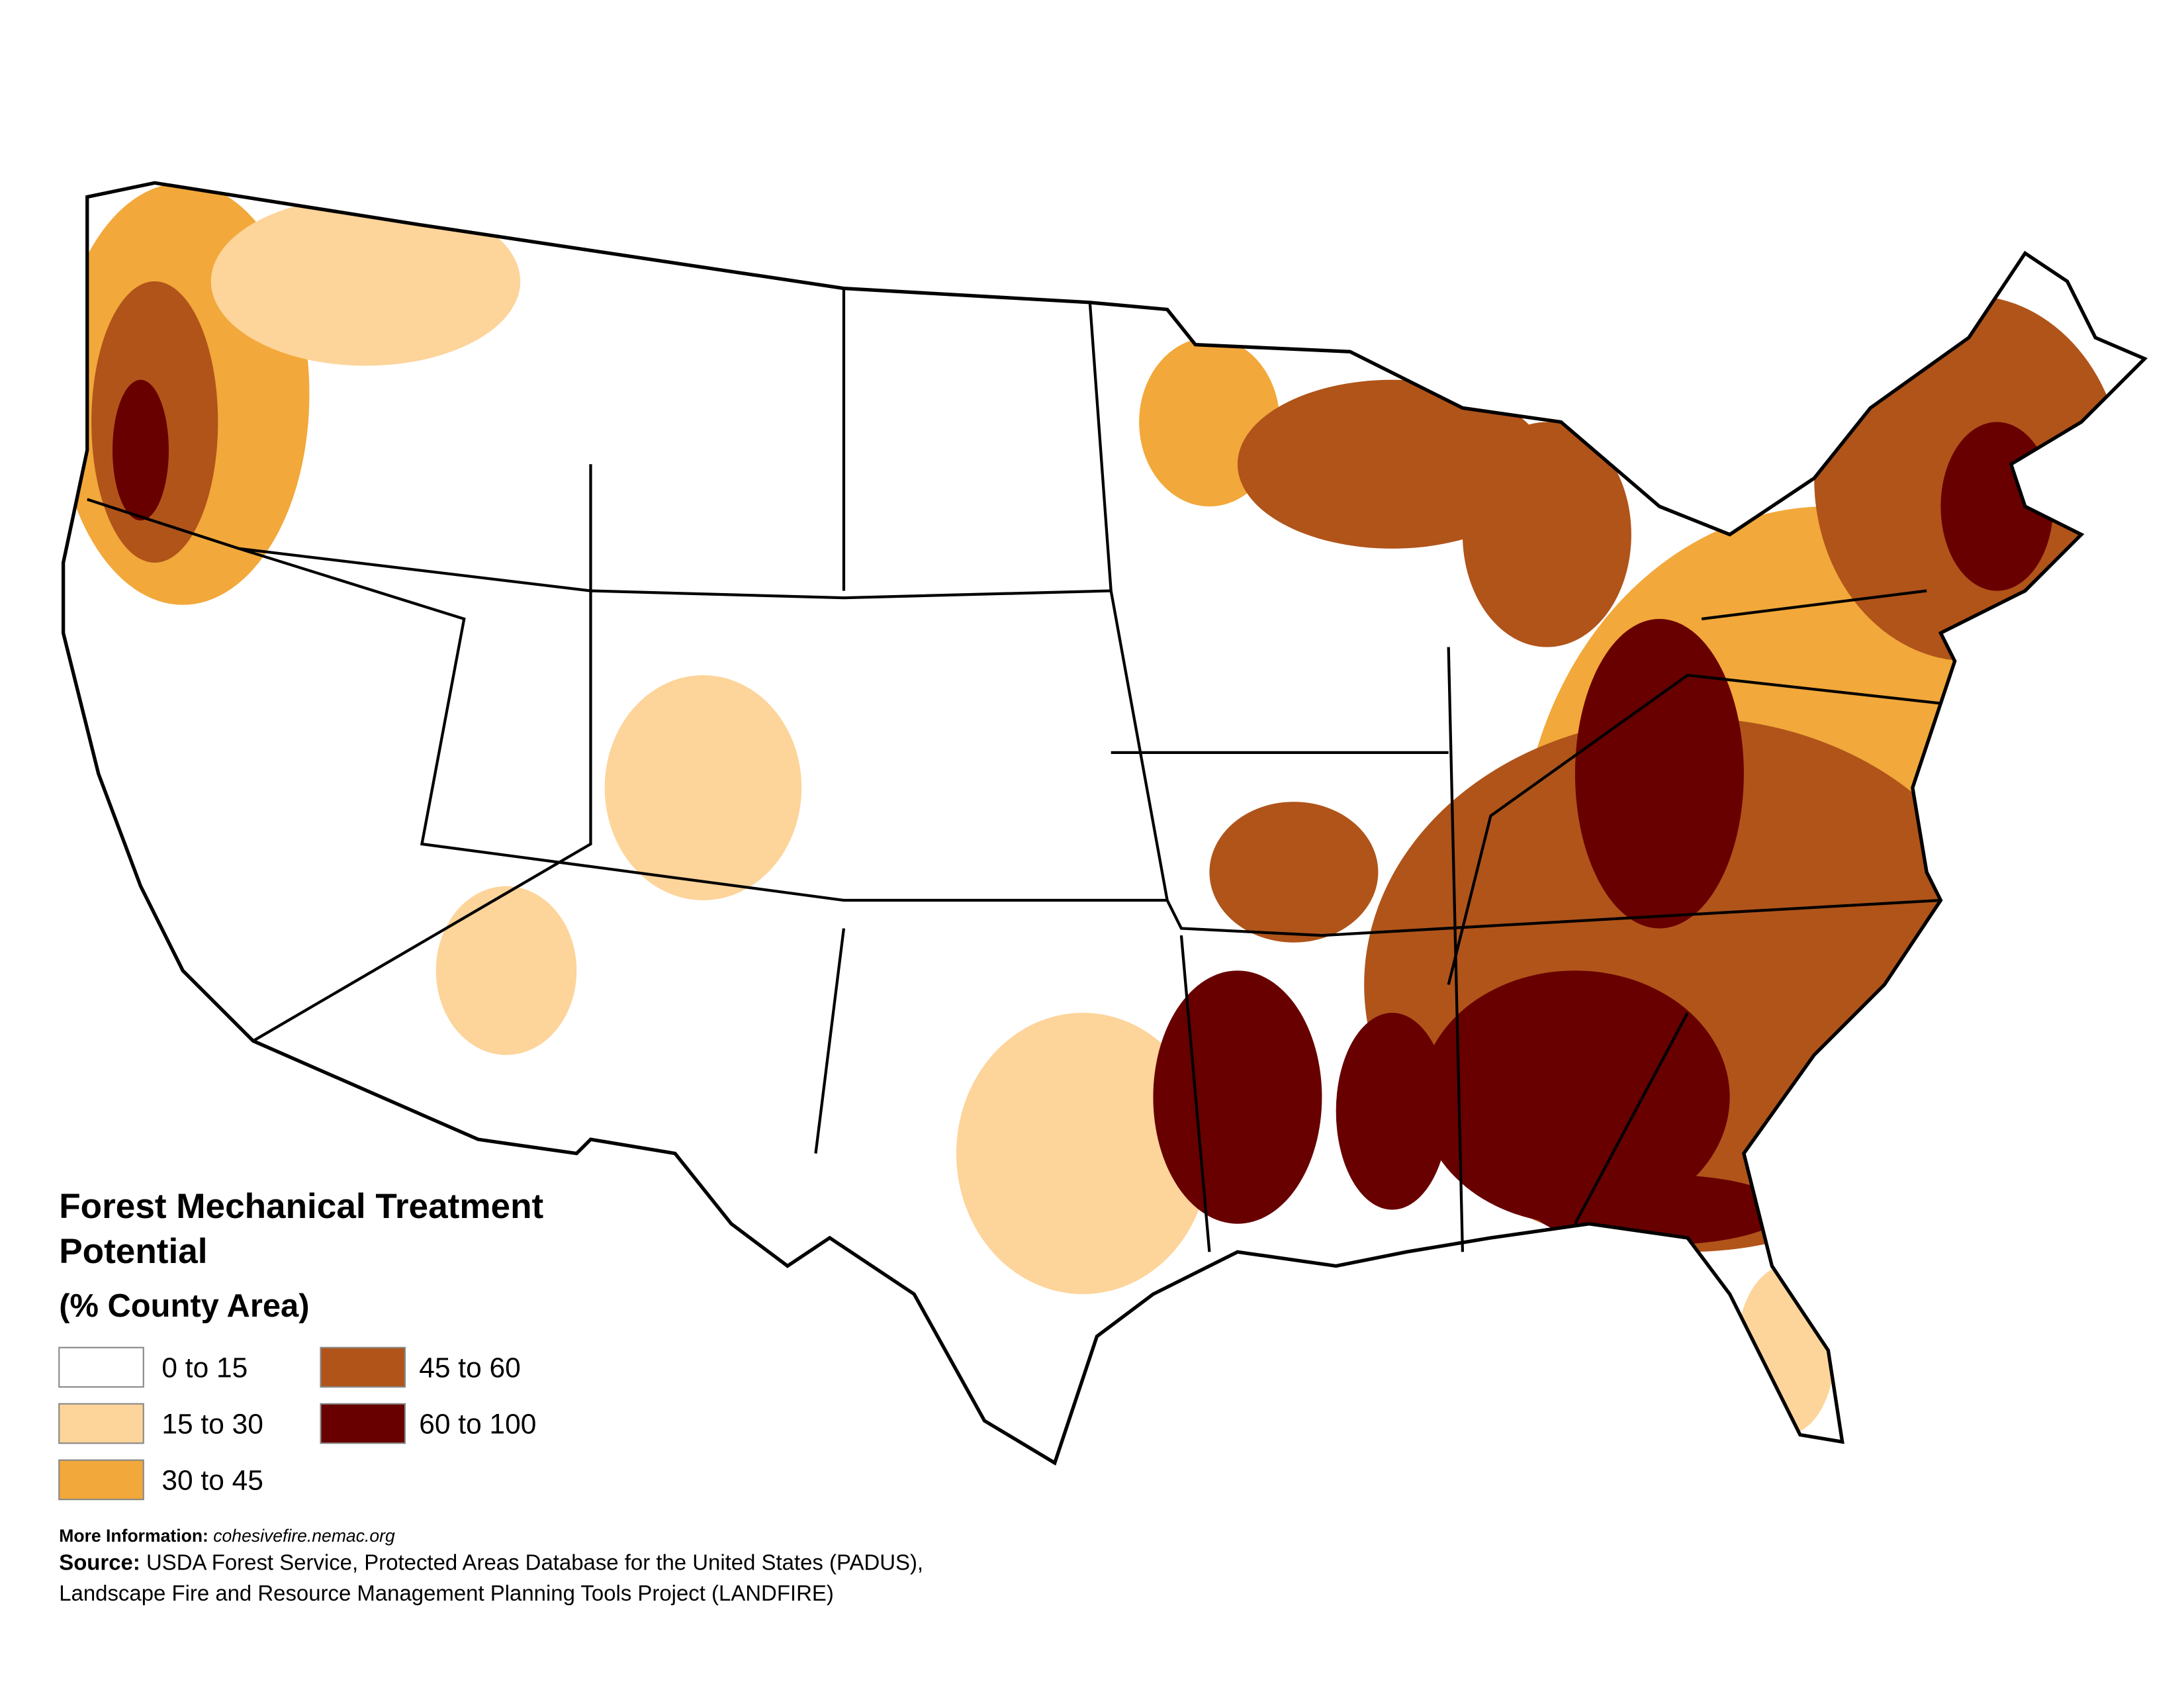  Describe the element at coordinates (133, 1251) in the screenshot. I see `legend-title: Potential` at that location.